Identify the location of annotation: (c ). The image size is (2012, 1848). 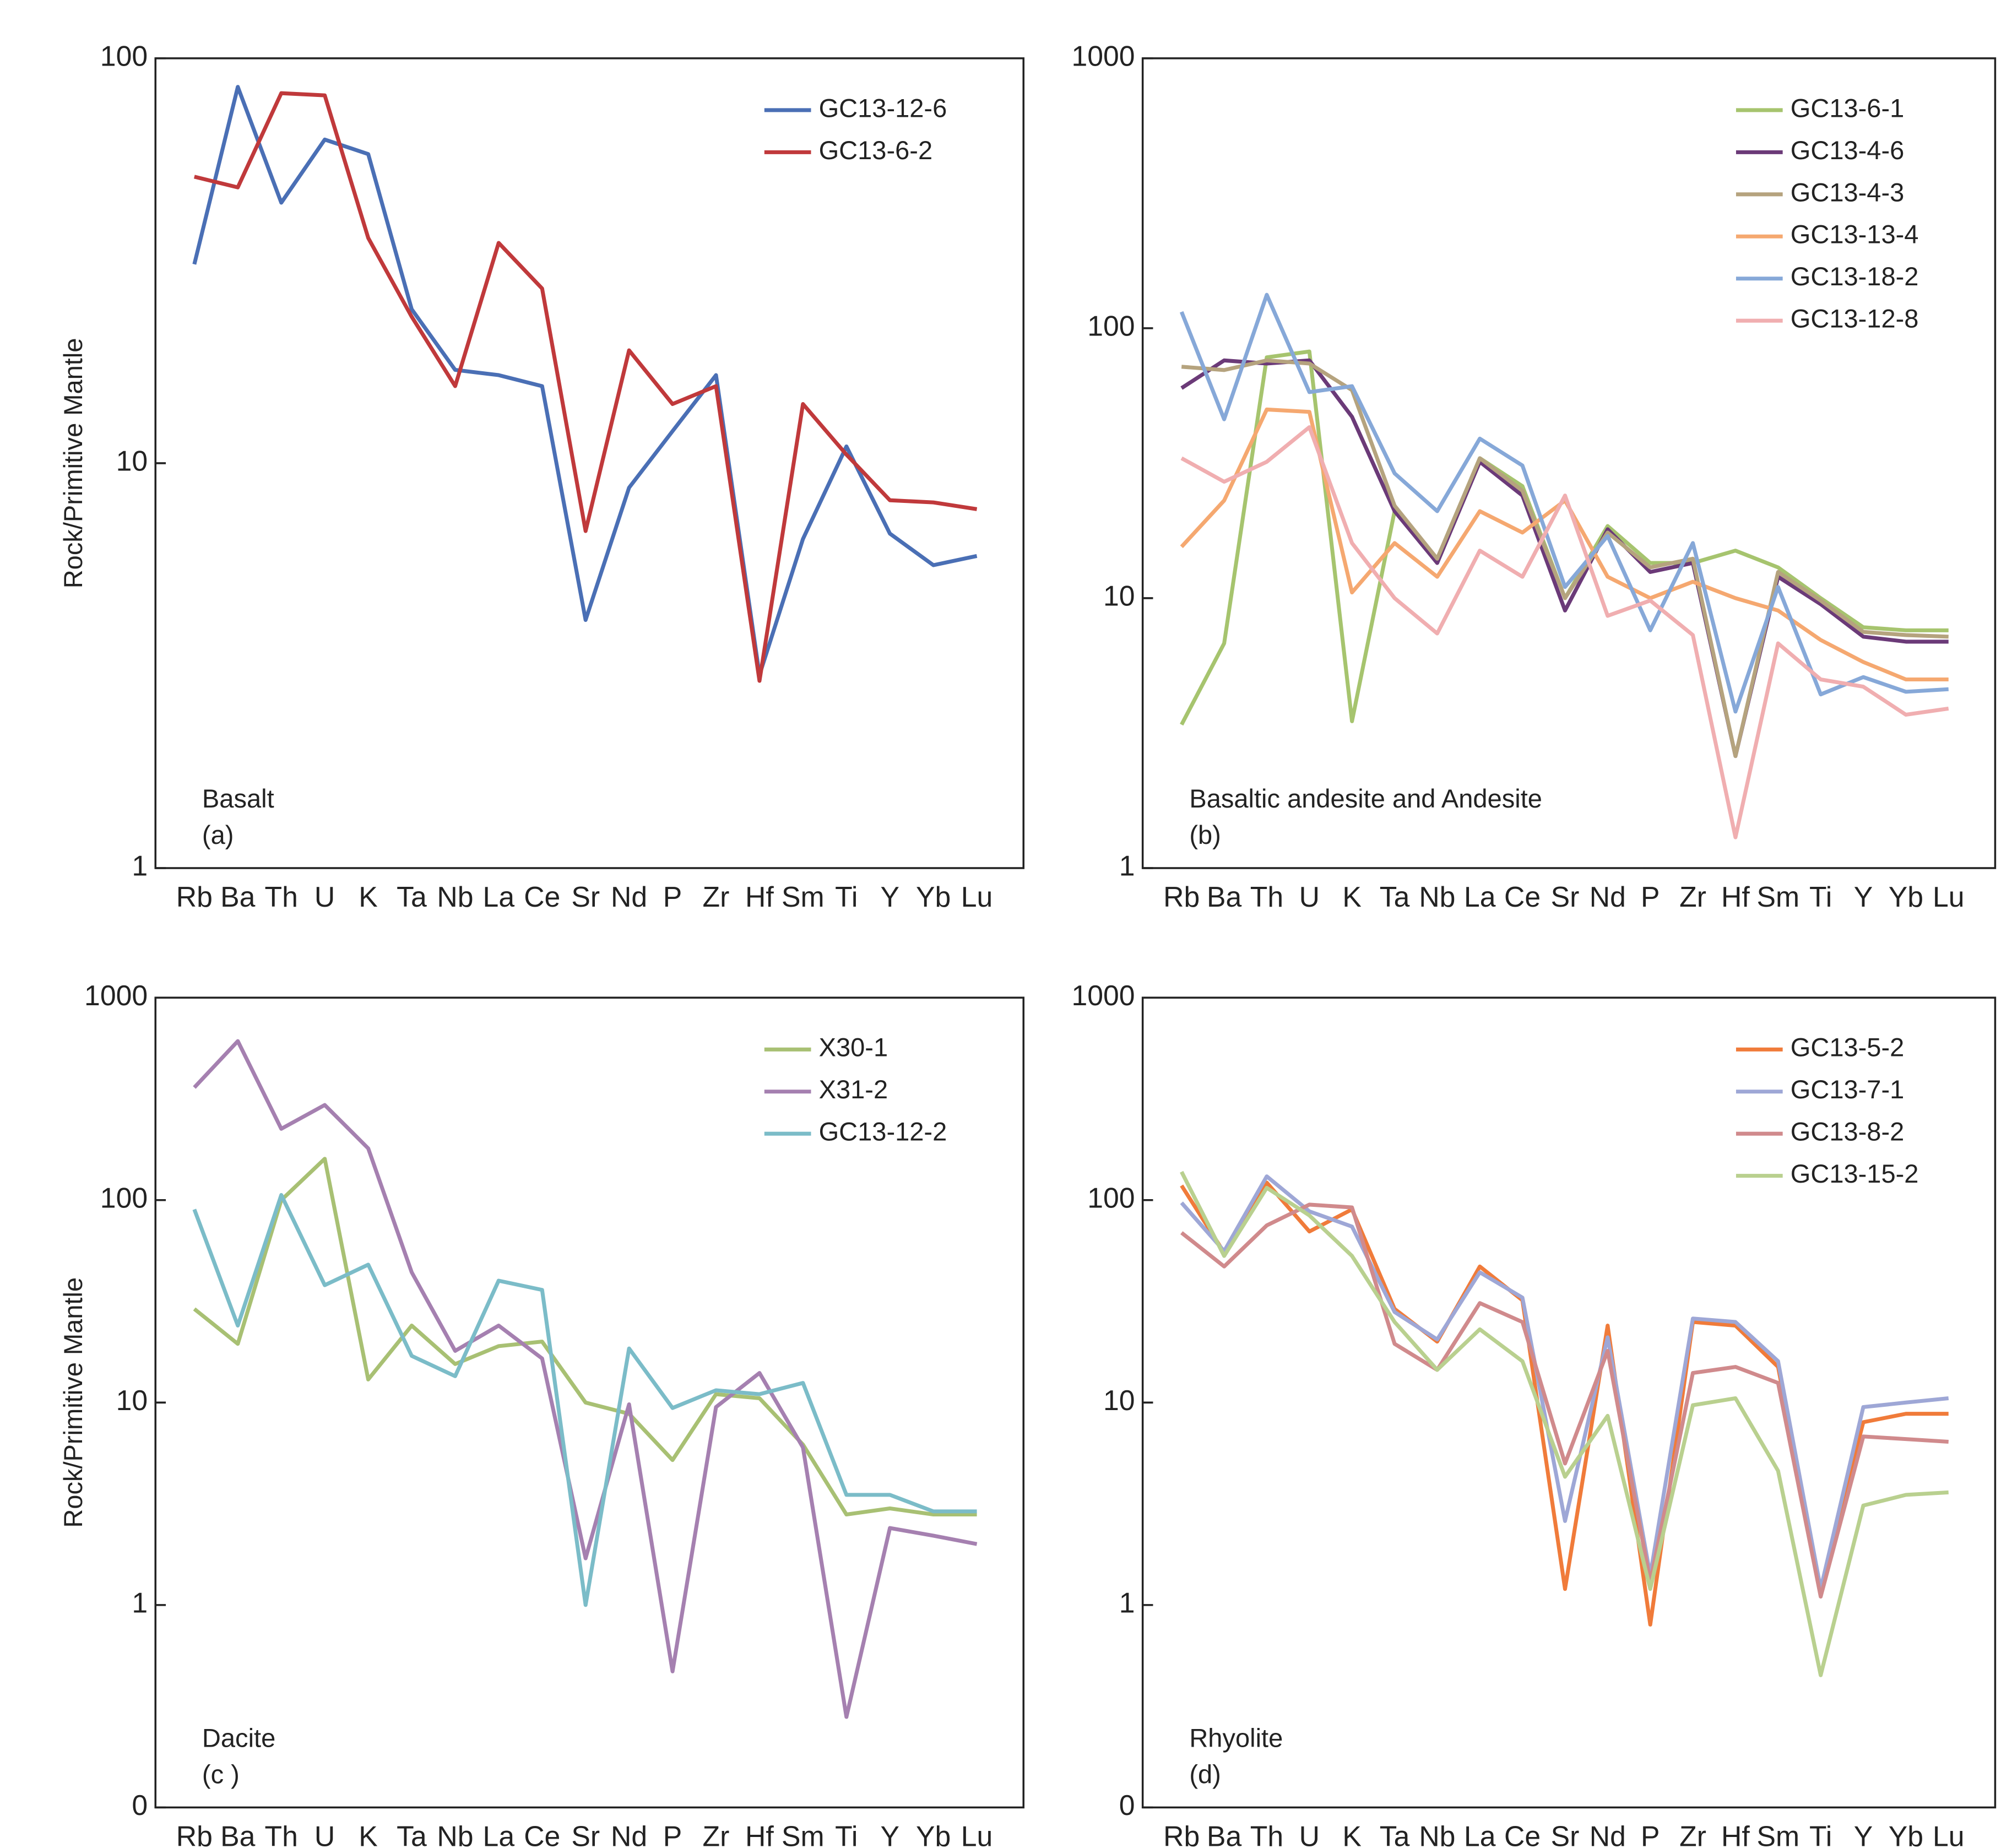
(221, 1774).